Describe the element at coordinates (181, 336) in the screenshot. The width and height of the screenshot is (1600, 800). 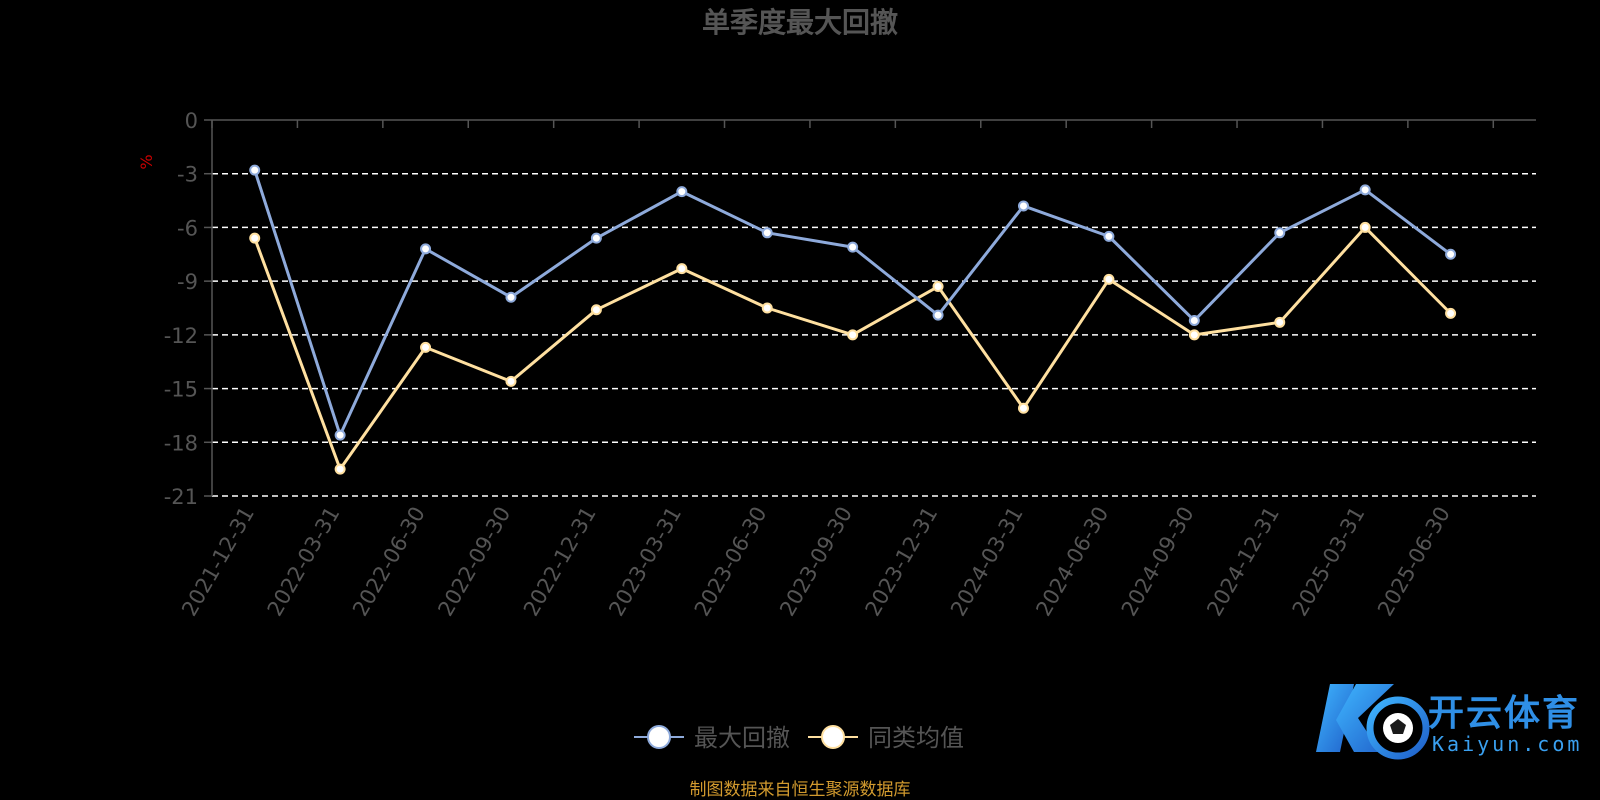
I see `y-tick-label: -12` at that location.